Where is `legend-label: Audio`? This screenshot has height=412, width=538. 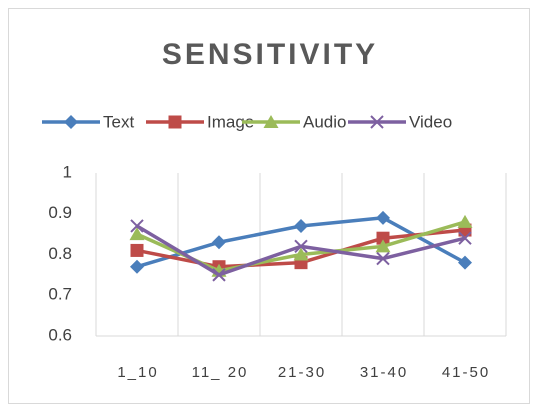
legend-label: Audio is located at coordinates (324, 121).